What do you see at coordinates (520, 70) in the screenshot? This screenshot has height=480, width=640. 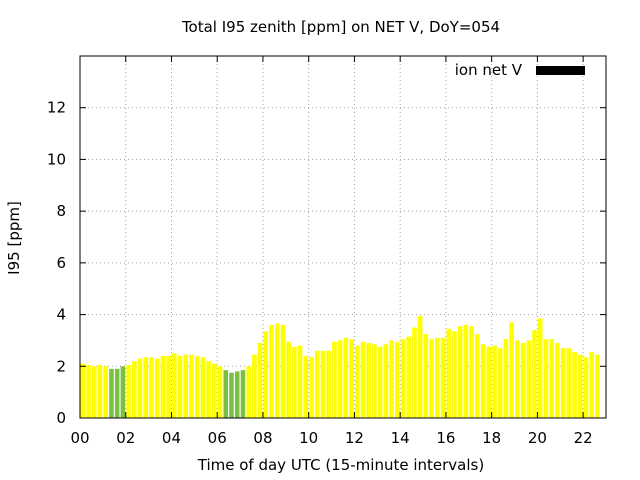 I see `legend: ion net V` at bounding box center [520, 70].